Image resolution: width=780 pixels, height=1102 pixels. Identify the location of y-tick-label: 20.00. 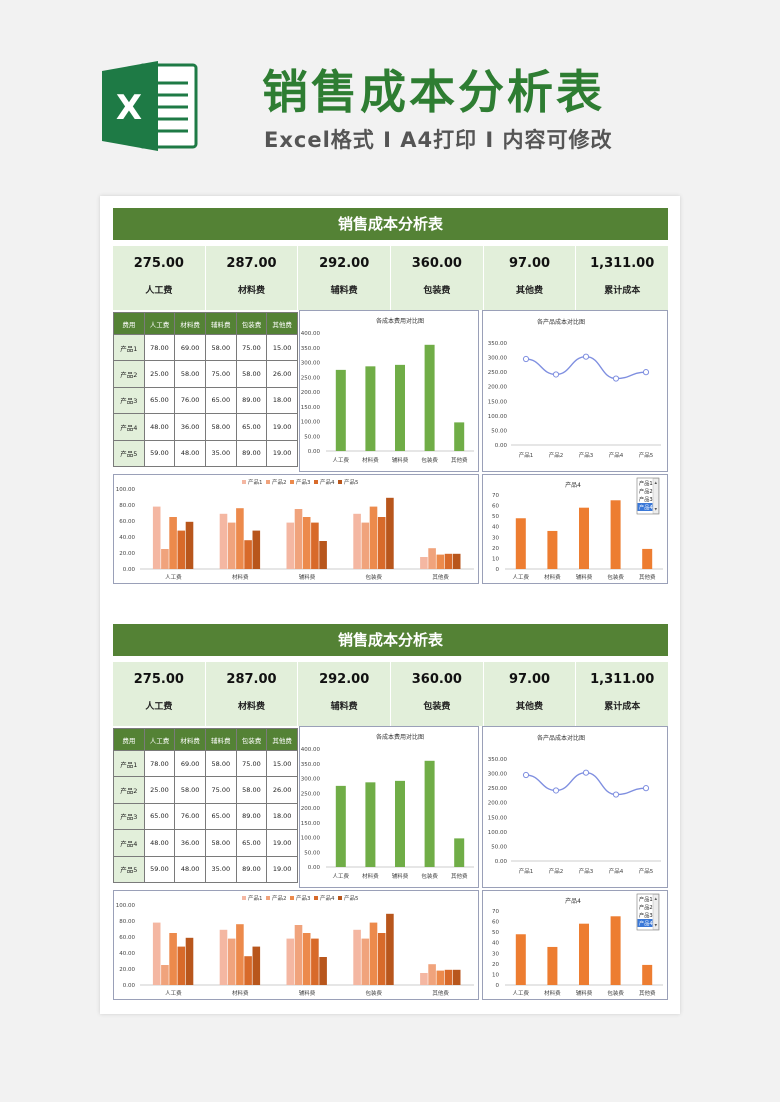
(127, 554).